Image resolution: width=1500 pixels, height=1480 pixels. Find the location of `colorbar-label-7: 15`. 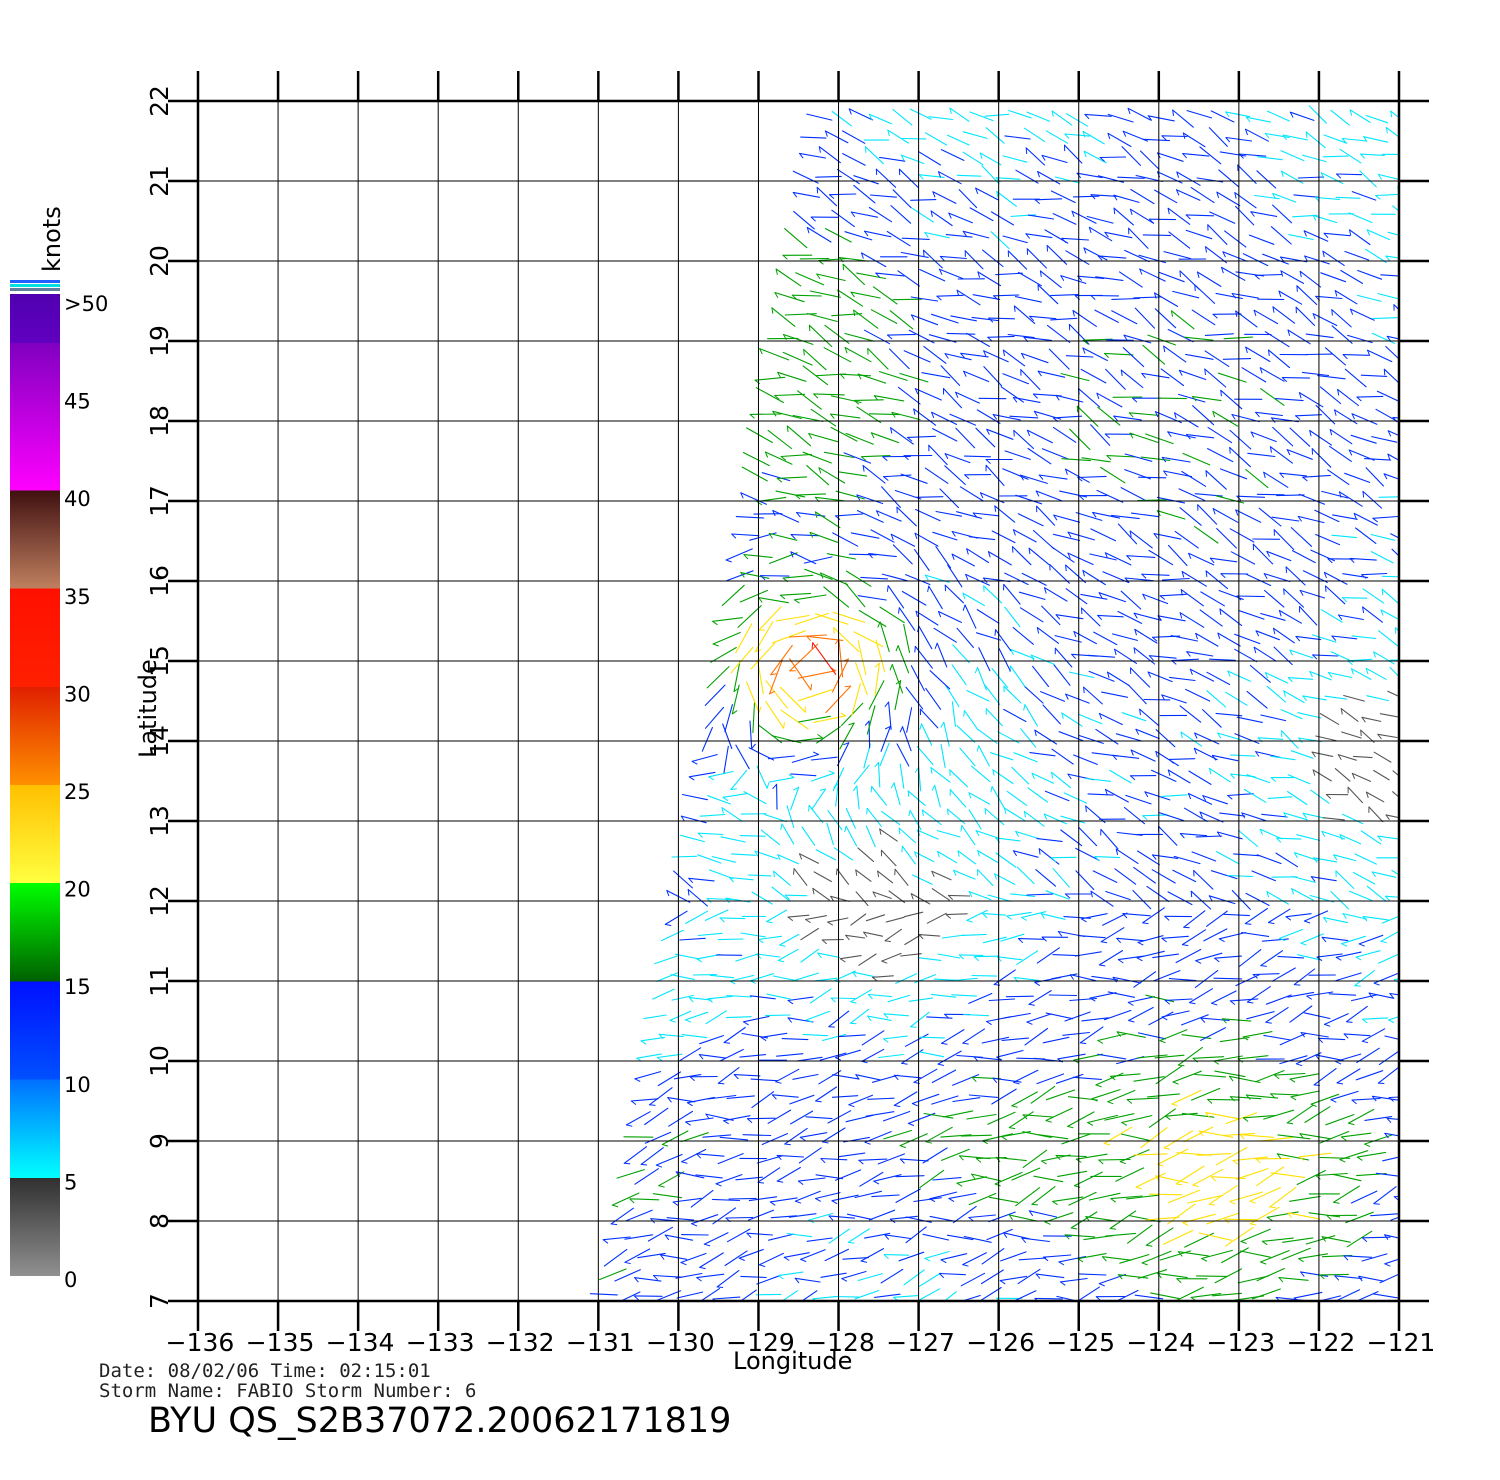

colorbar-label-7: 15 is located at coordinates (77, 987).